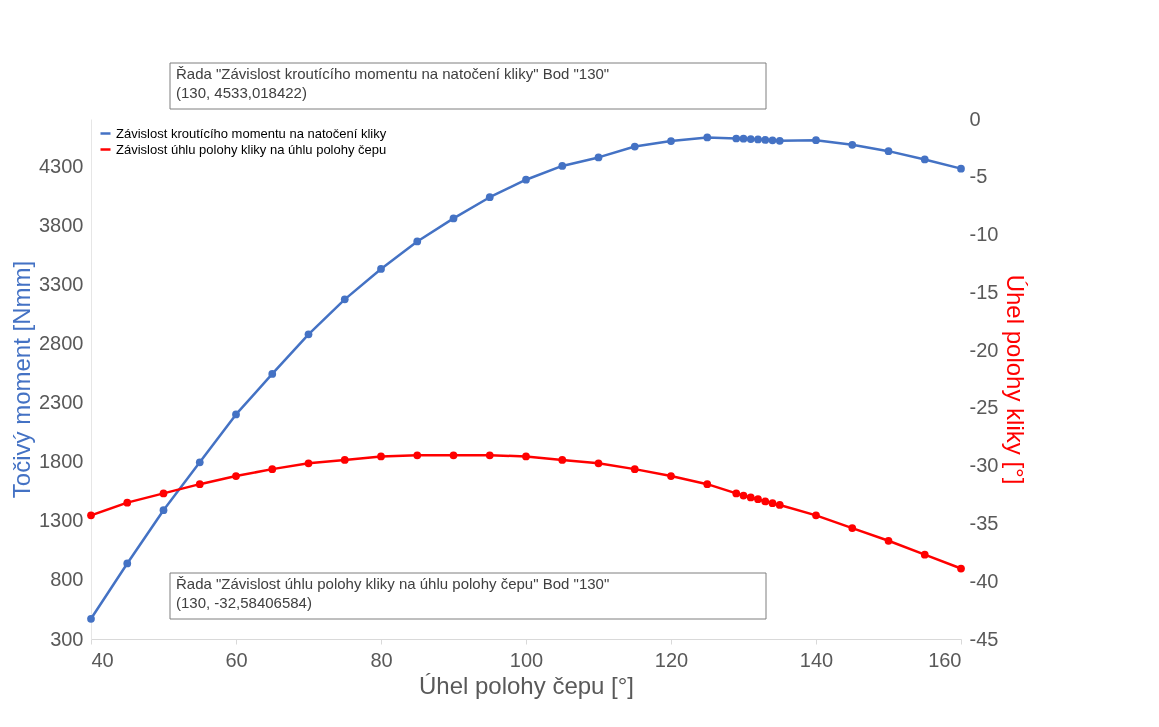 This screenshot has width=1159, height=727. Describe the element at coordinates (61, 520) in the screenshot. I see `y-tick-label: 1300` at that location.